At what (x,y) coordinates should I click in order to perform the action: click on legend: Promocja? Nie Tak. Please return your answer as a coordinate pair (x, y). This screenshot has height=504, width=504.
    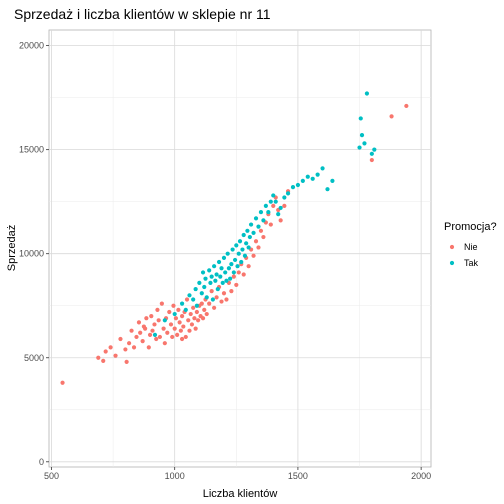
    Looking at the image, I should click on (470, 244).